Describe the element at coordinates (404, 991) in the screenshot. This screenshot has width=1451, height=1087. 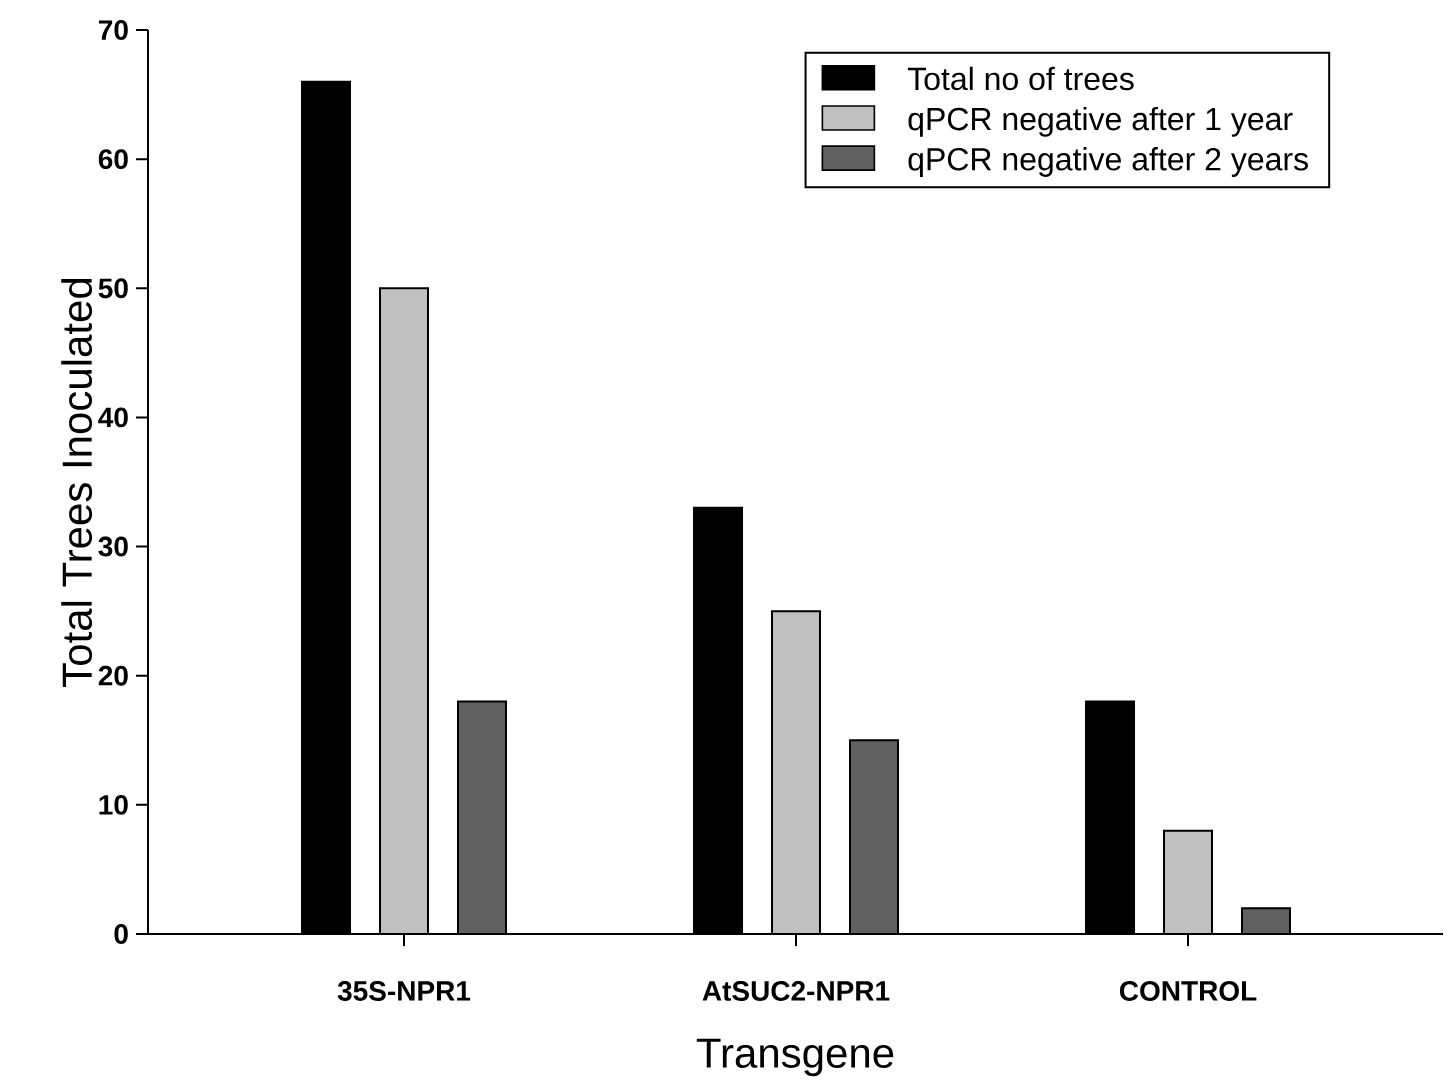
I see `x-tick-label: 35S-NPR1` at that location.